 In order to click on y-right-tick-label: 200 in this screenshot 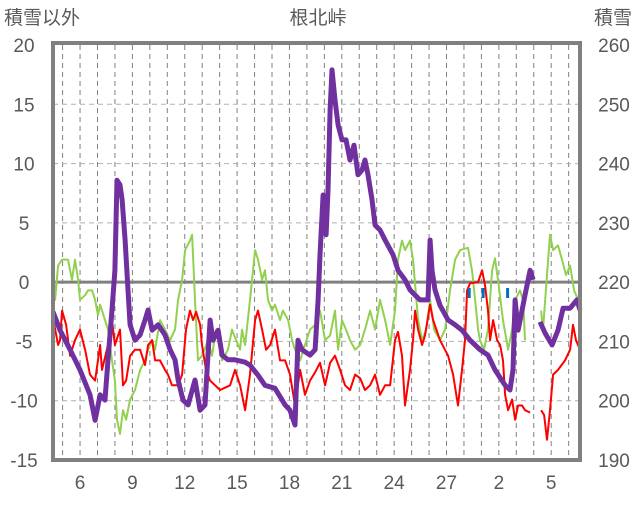, I will do `click(614, 402)`.